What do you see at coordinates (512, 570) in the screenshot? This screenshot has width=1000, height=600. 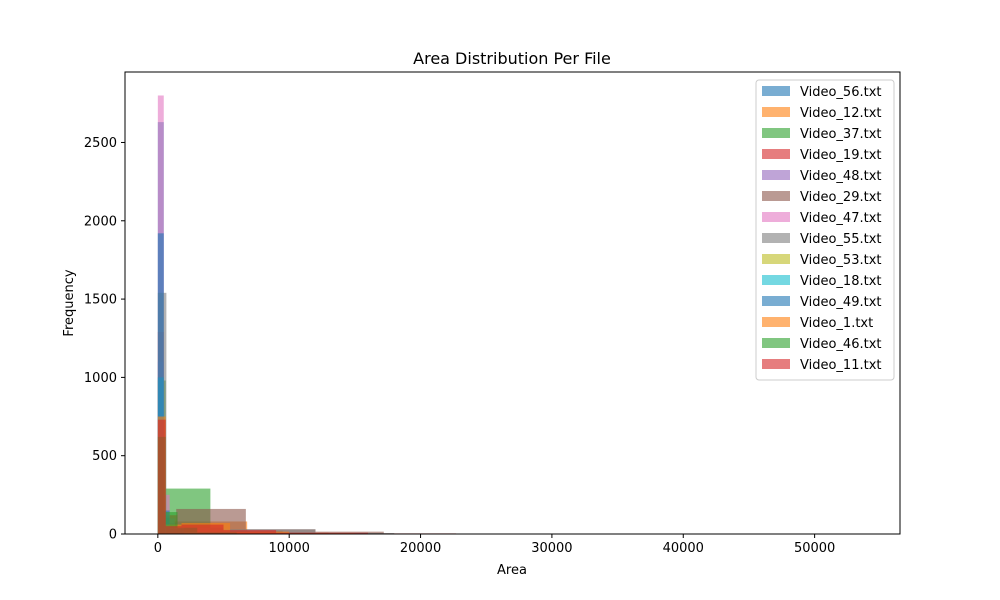 I see `x-axis-label: Area` at bounding box center [512, 570].